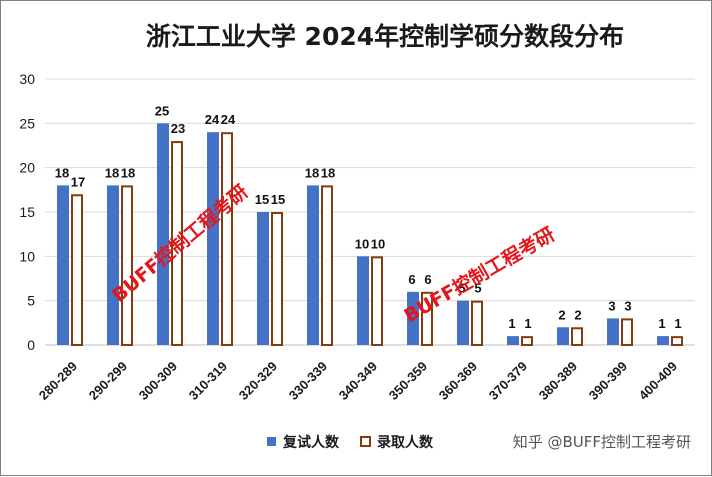 This screenshot has height=477, width=712. Describe the element at coordinates (258, 381) in the screenshot. I see `x-category-label: 320-329` at that location.